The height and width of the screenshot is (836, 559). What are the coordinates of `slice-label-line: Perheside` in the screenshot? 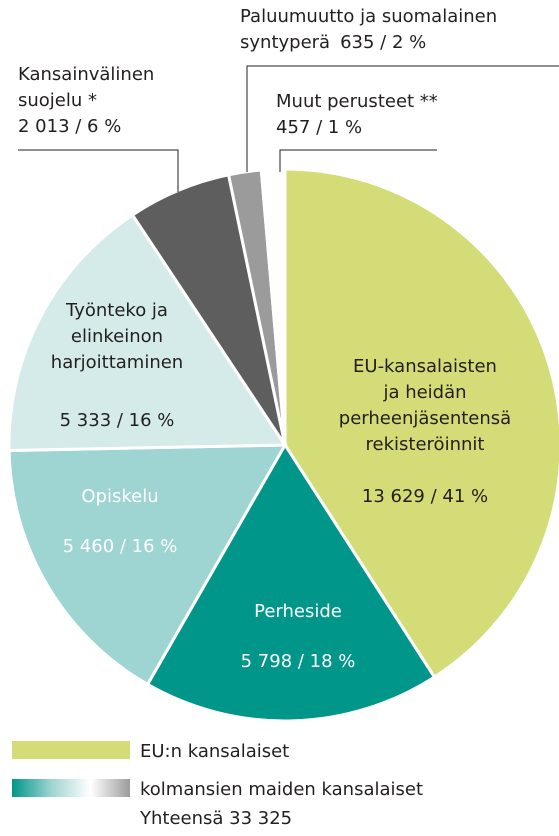 It's located at (298, 611).